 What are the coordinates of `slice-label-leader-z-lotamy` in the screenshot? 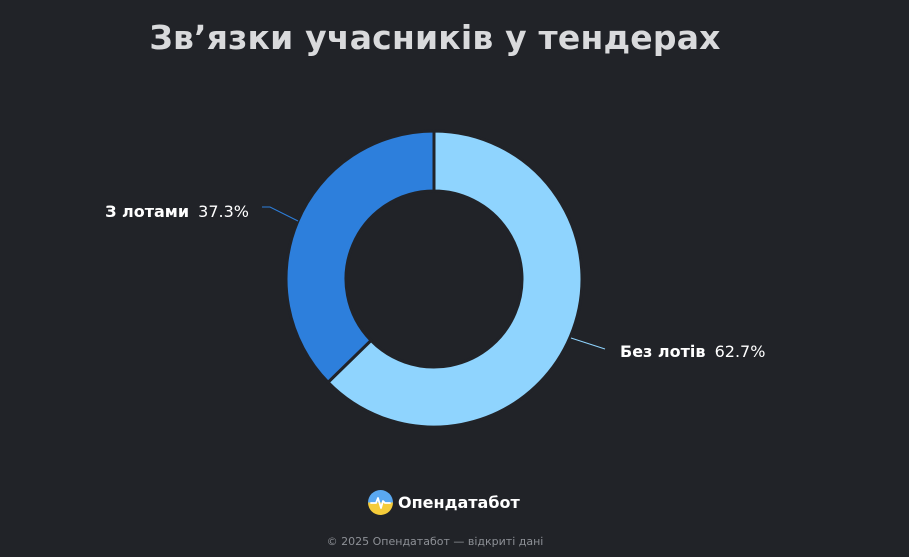 It's located at (280, 214).